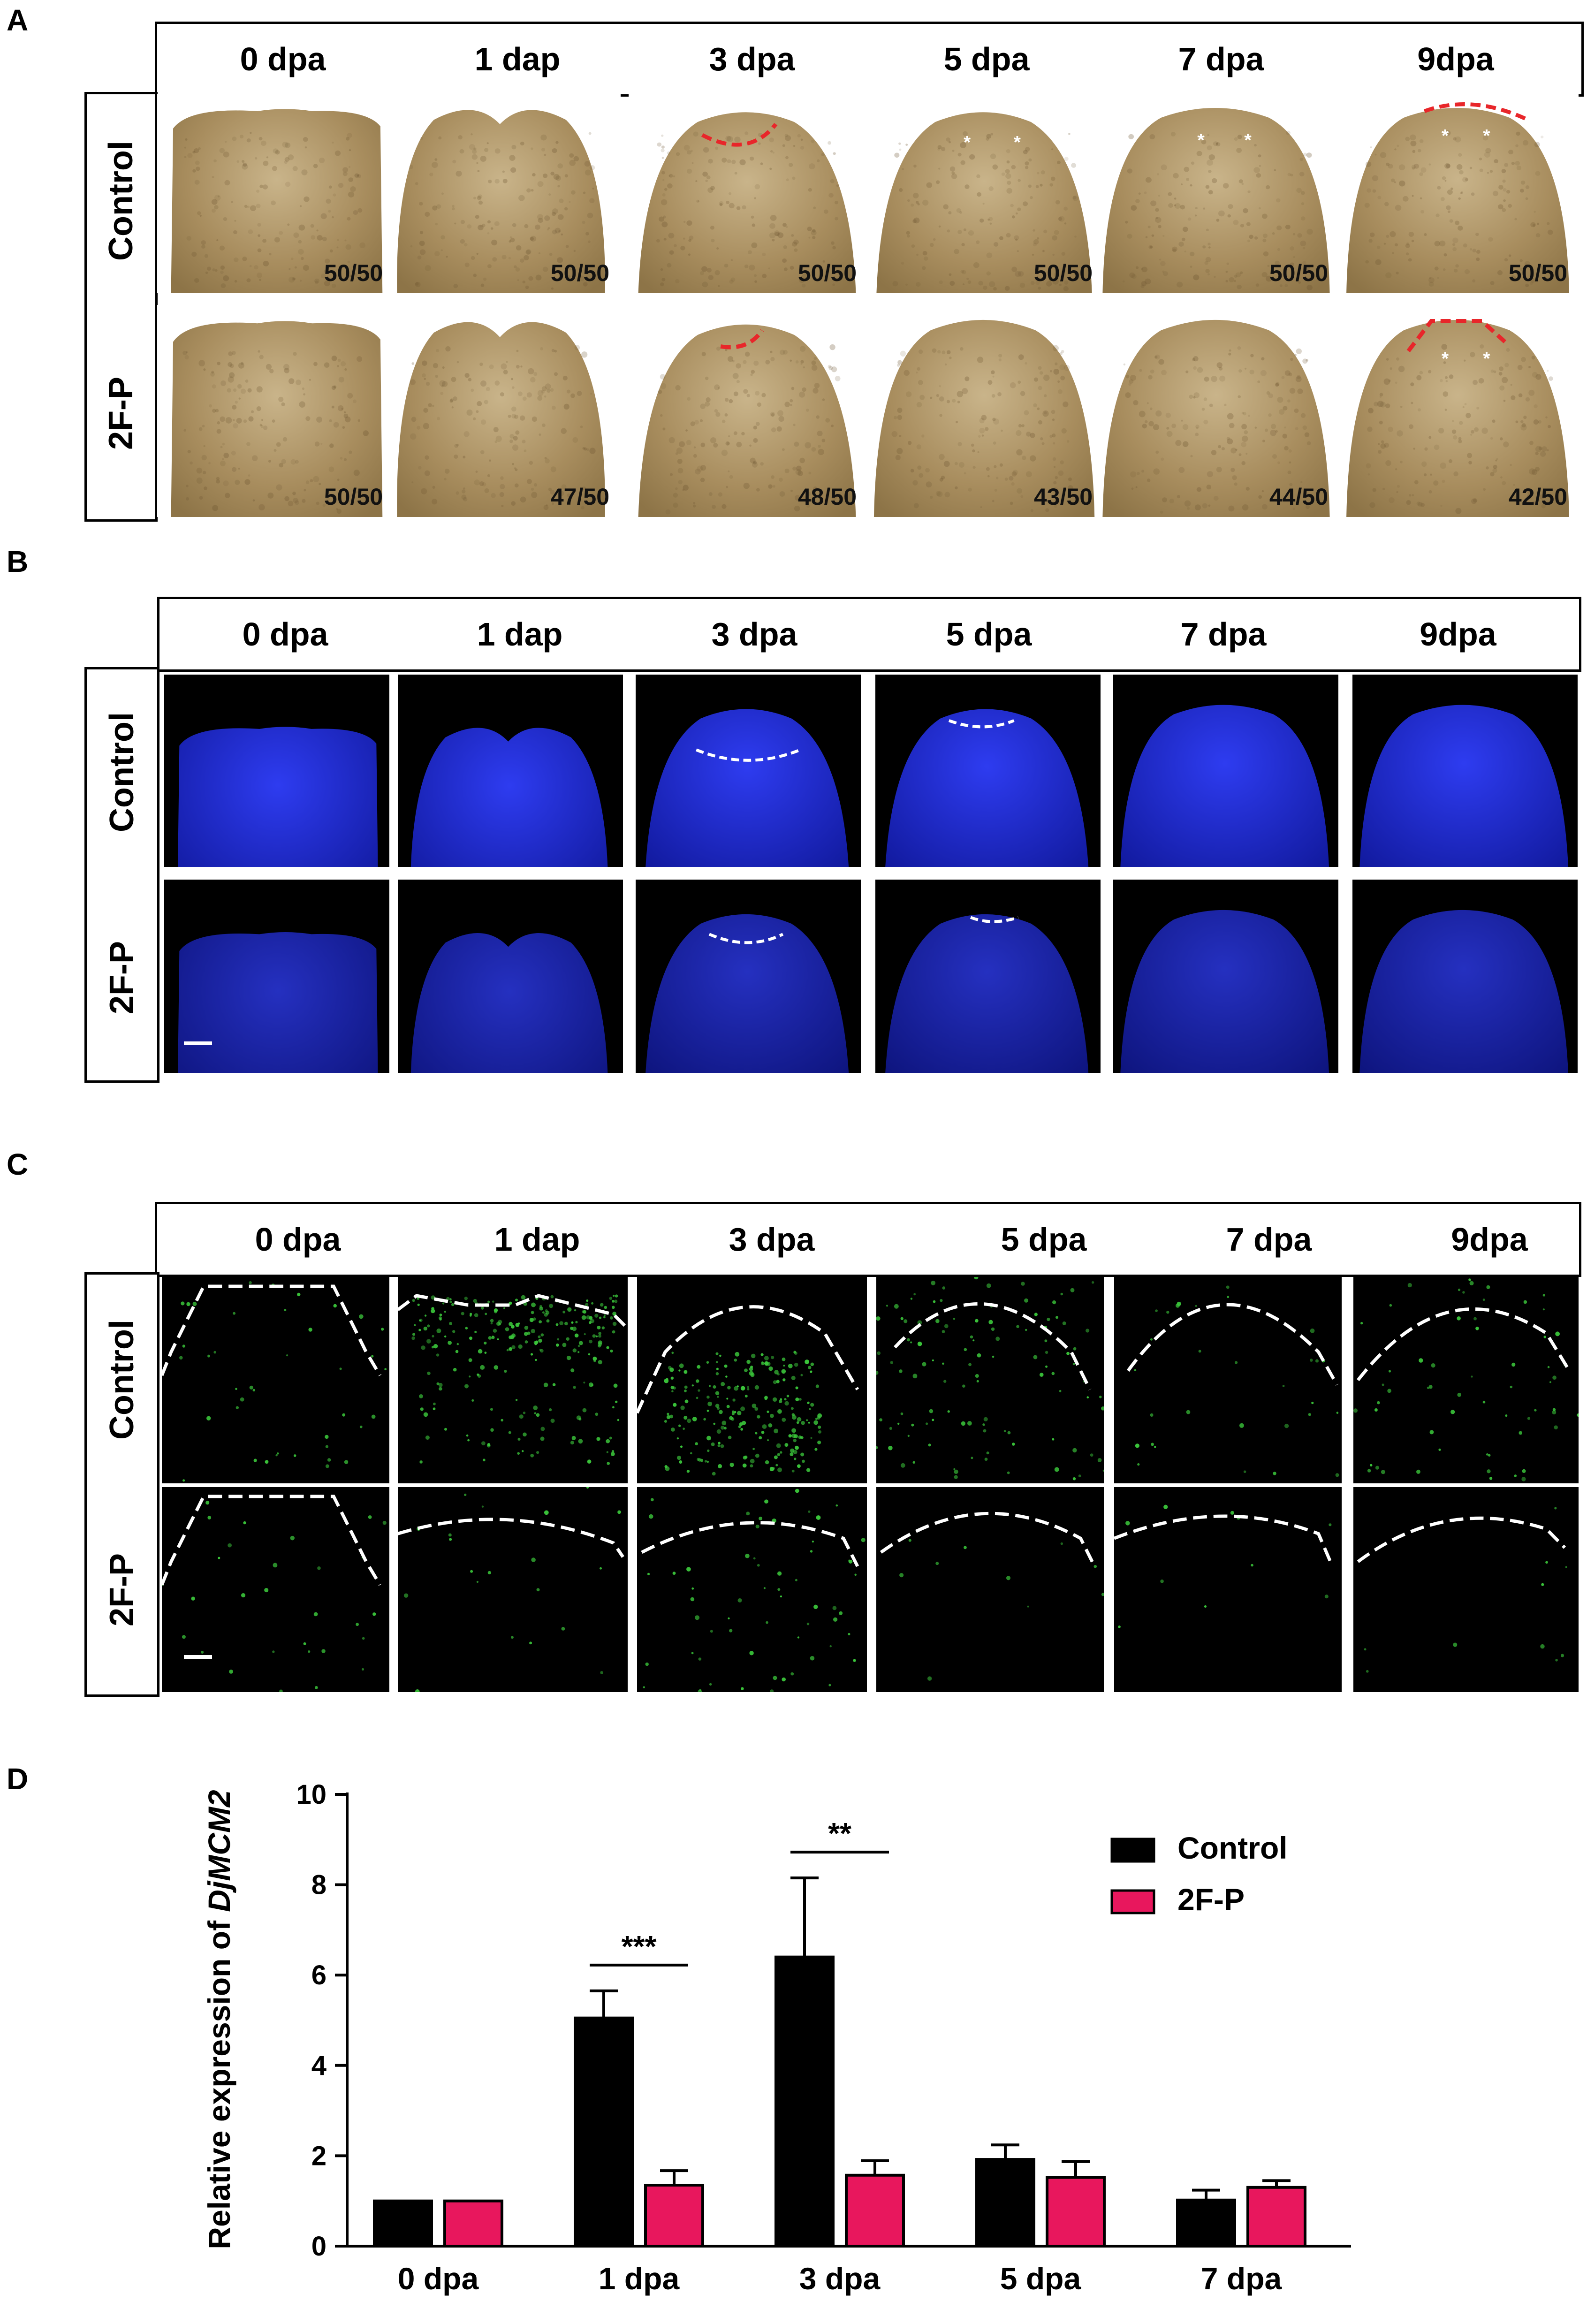 The image size is (1587, 2324). Describe the element at coordinates (1221, 59) in the screenshot. I see `panel-a-time-4: 7 dpa` at that location.